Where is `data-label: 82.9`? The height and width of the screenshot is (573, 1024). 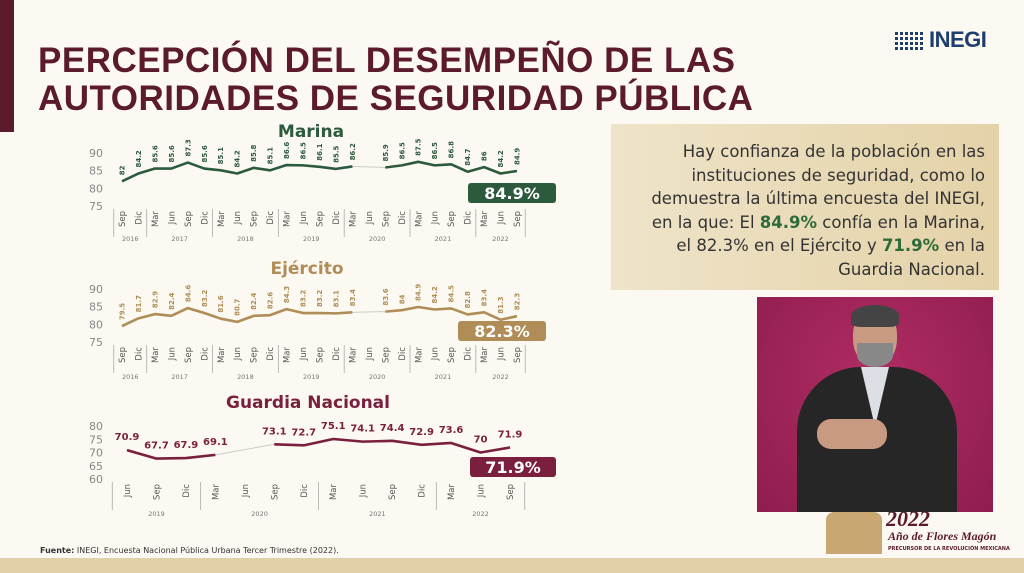
data-label: 82.9 is located at coordinates (155, 299).